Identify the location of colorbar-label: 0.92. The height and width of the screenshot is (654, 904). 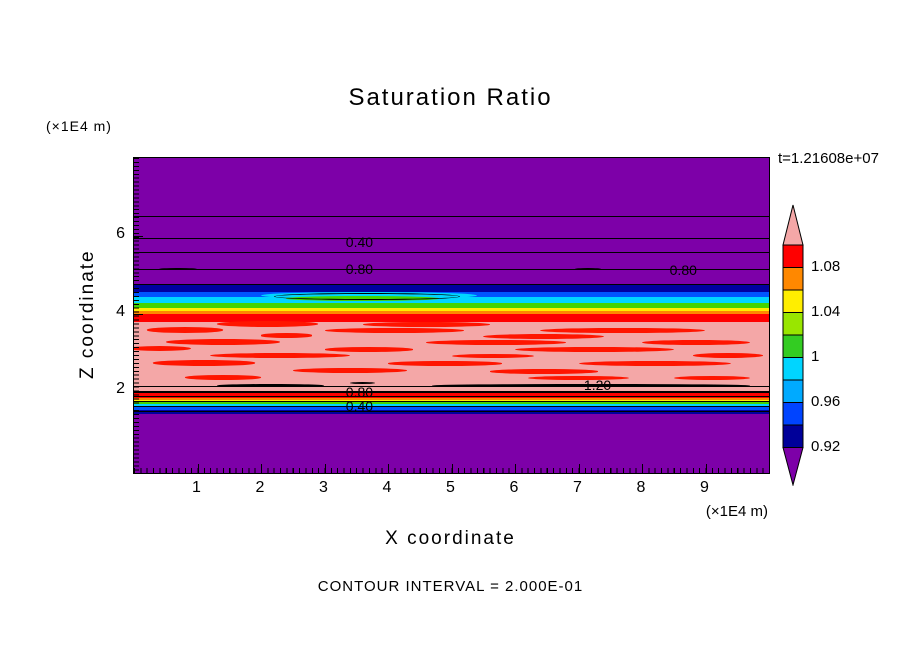
(826, 446).